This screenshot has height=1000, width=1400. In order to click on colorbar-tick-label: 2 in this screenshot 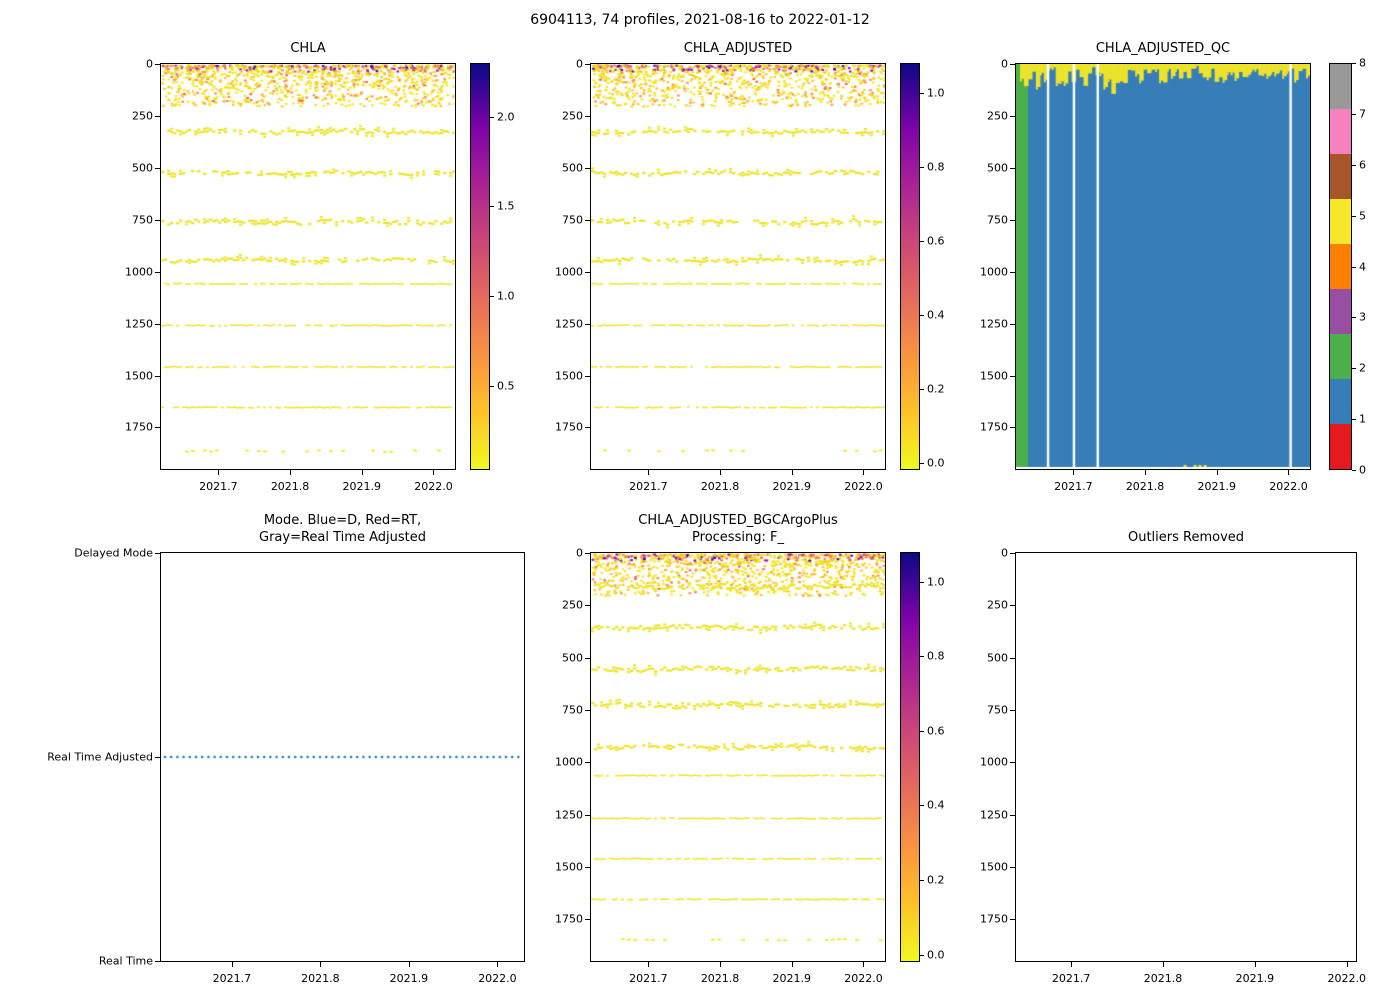, I will do `click(1362, 368)`.